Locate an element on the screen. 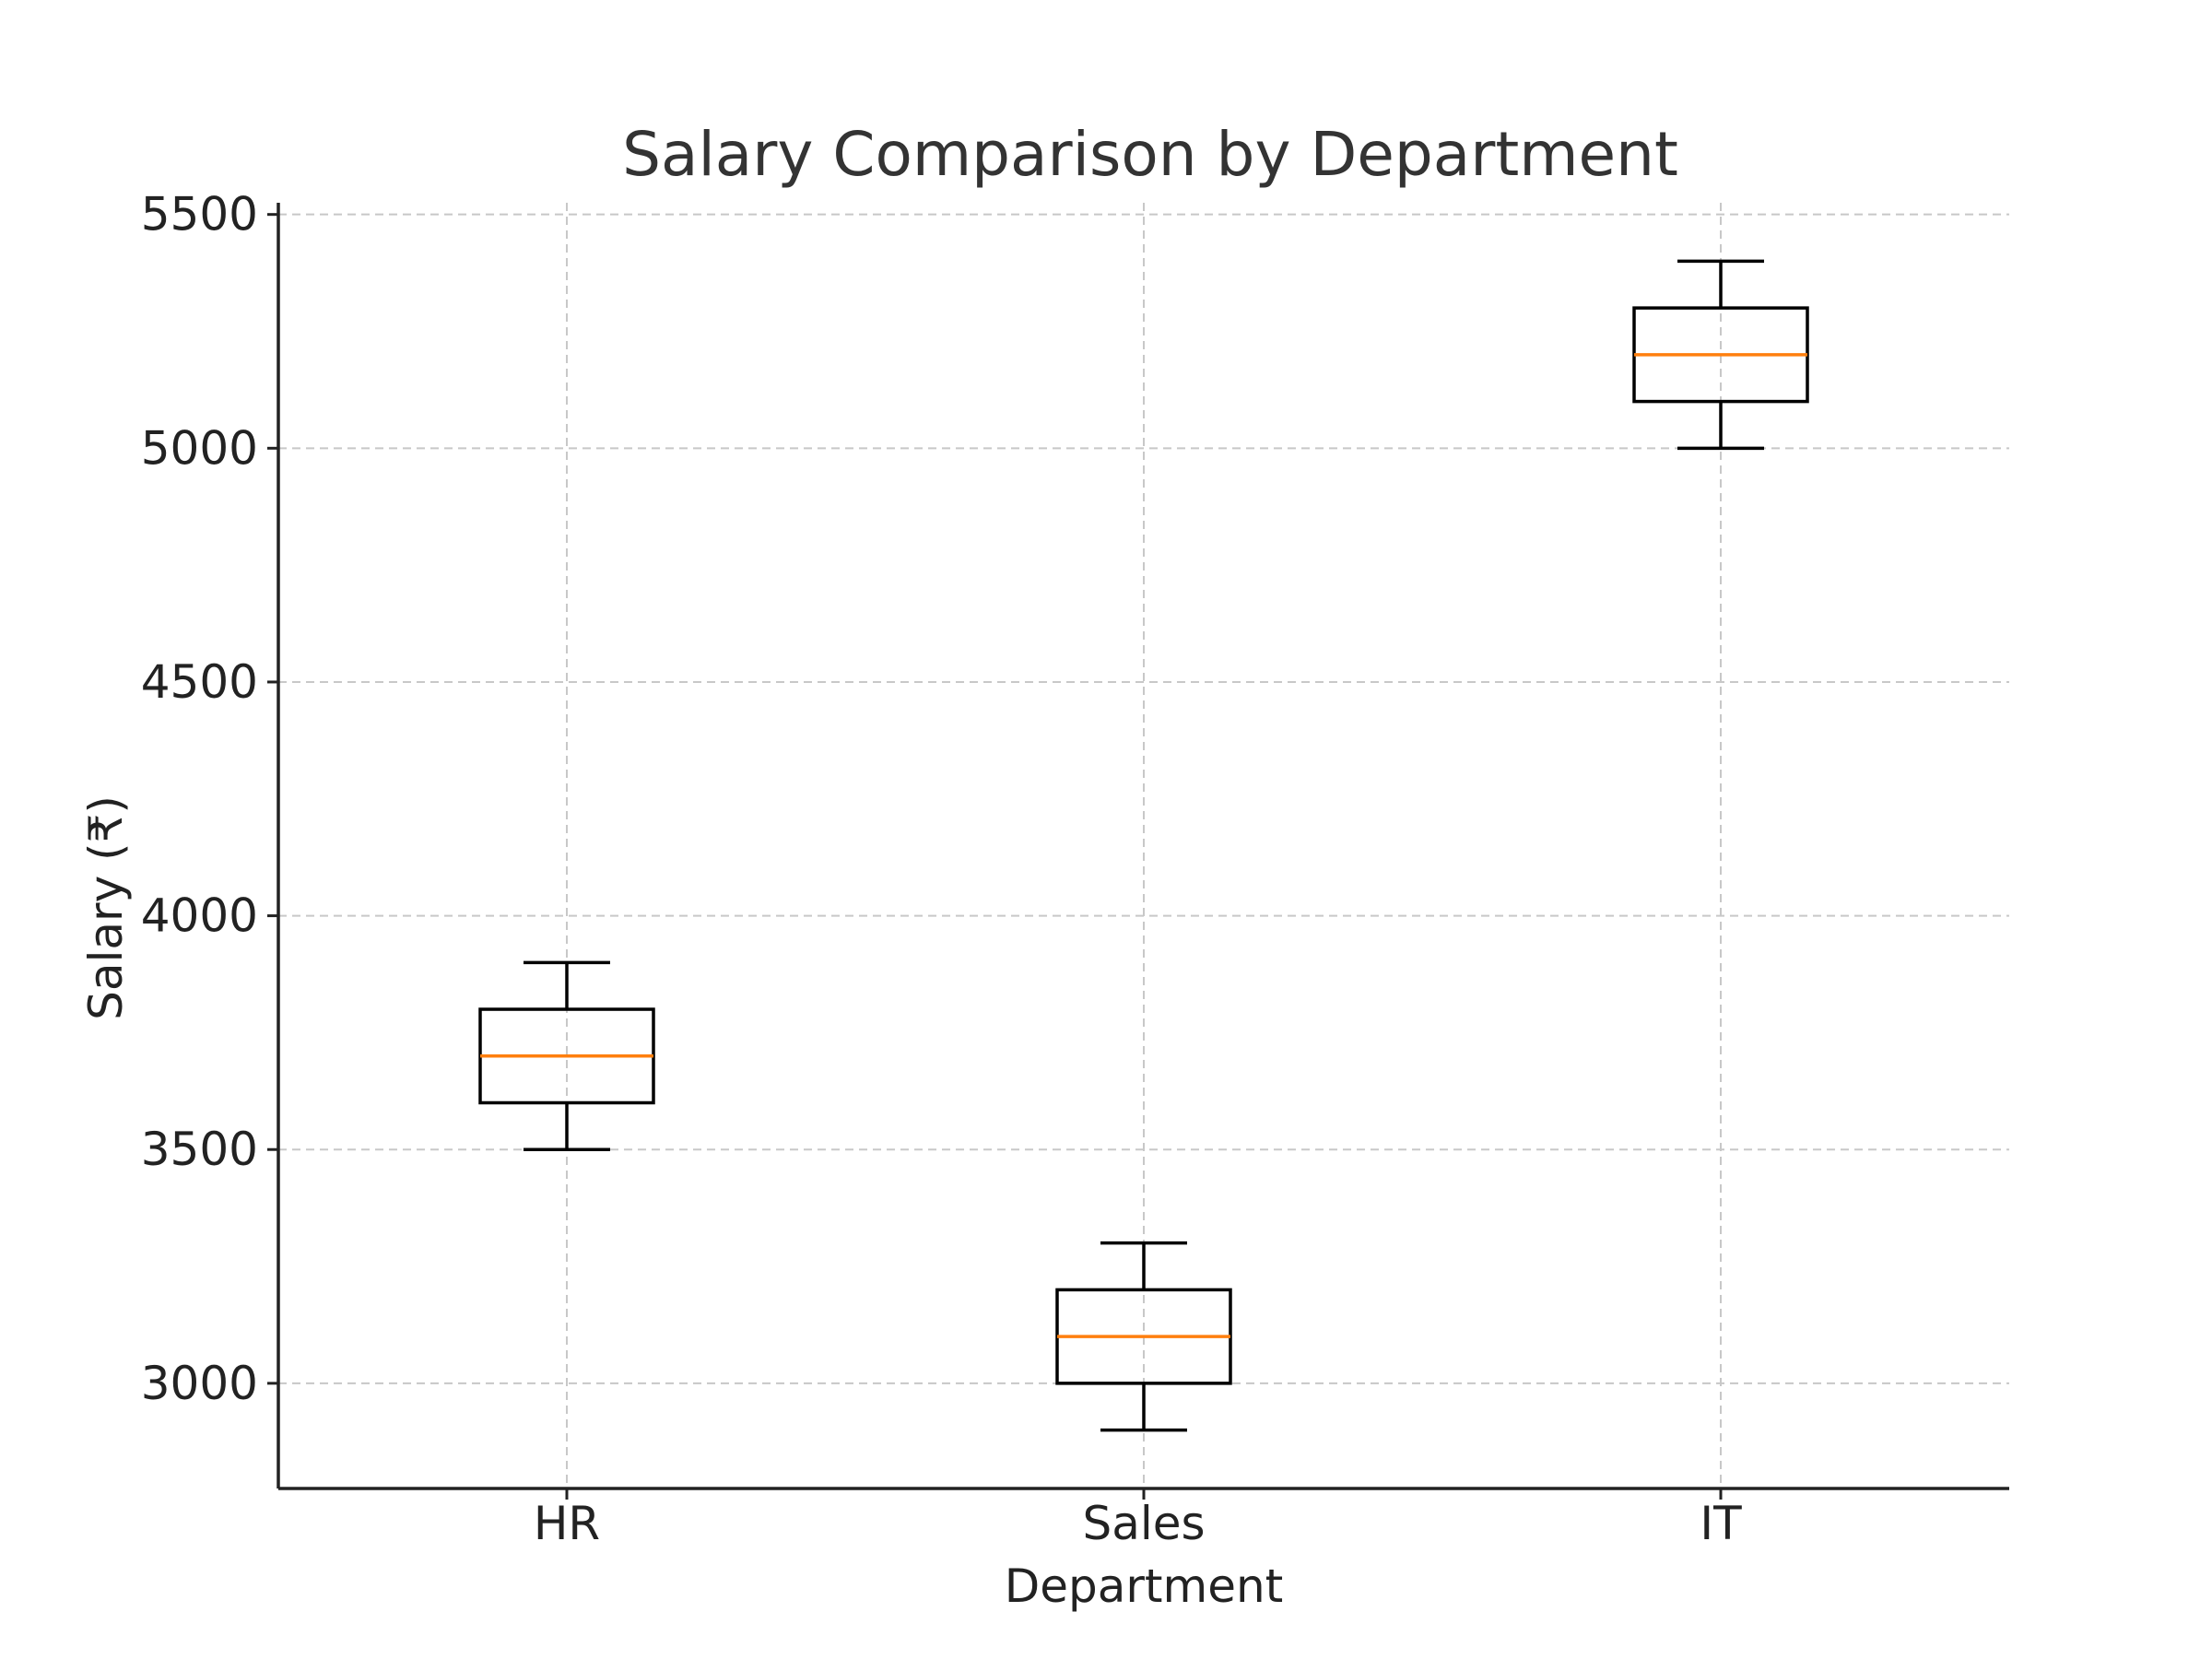 The height and width of the screenshot is (1659, 2212). y-tick-label: 5000 is located at coordinates (199, 448).